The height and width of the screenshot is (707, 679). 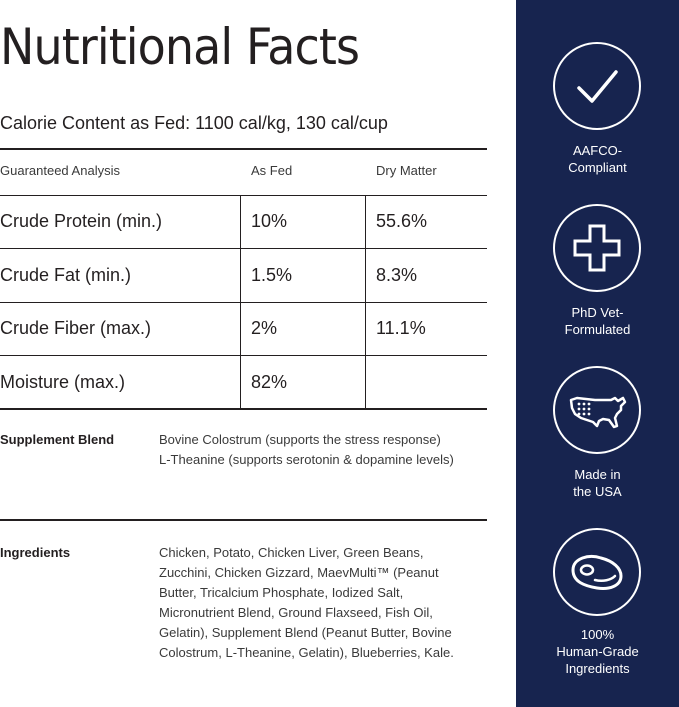 I want to click on badge-label: AAFCO- Compliant, so click(x=597, y=159).